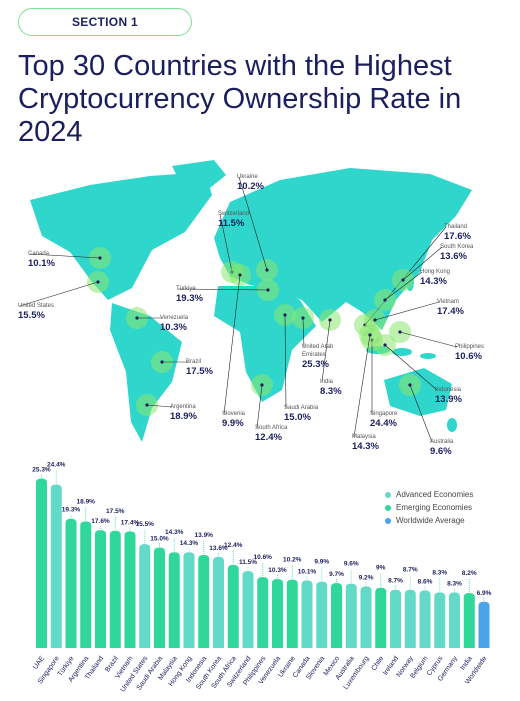 This screenshot has width=520, height=701. I want to click on map-label: Hong Kong 14.3%, so click(435, 277).